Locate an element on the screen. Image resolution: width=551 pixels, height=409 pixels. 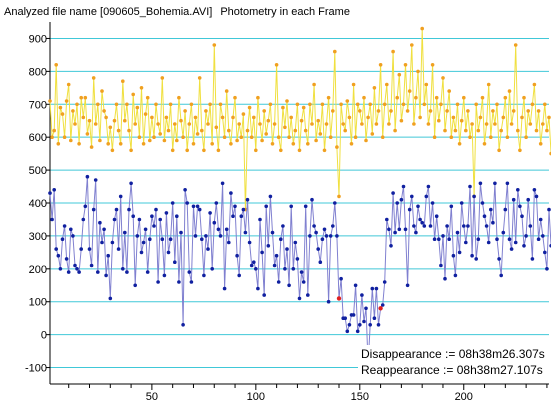
reappearance-label: Reappearance := 08h38m27.107s is located at coordinates (452, 370).